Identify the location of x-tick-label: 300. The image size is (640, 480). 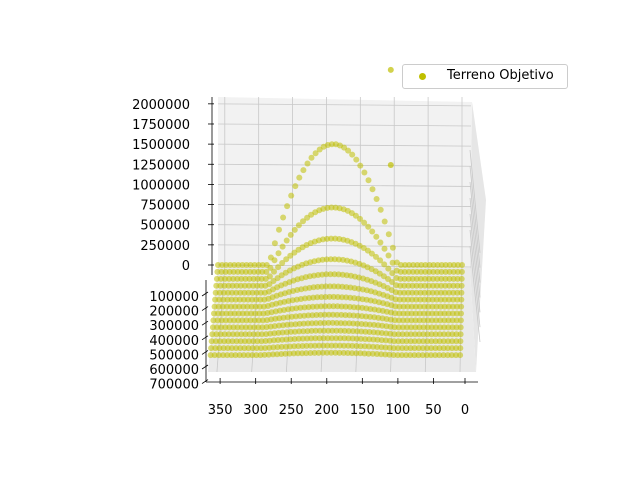
(255, 410).